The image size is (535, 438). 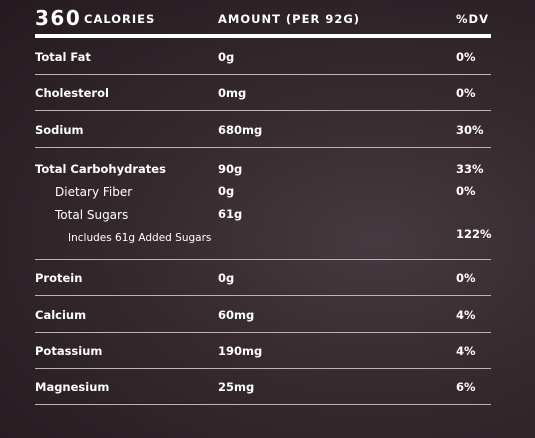 I want to click on cholesterol-label: Cholesterol, so click(x=72, y=93).